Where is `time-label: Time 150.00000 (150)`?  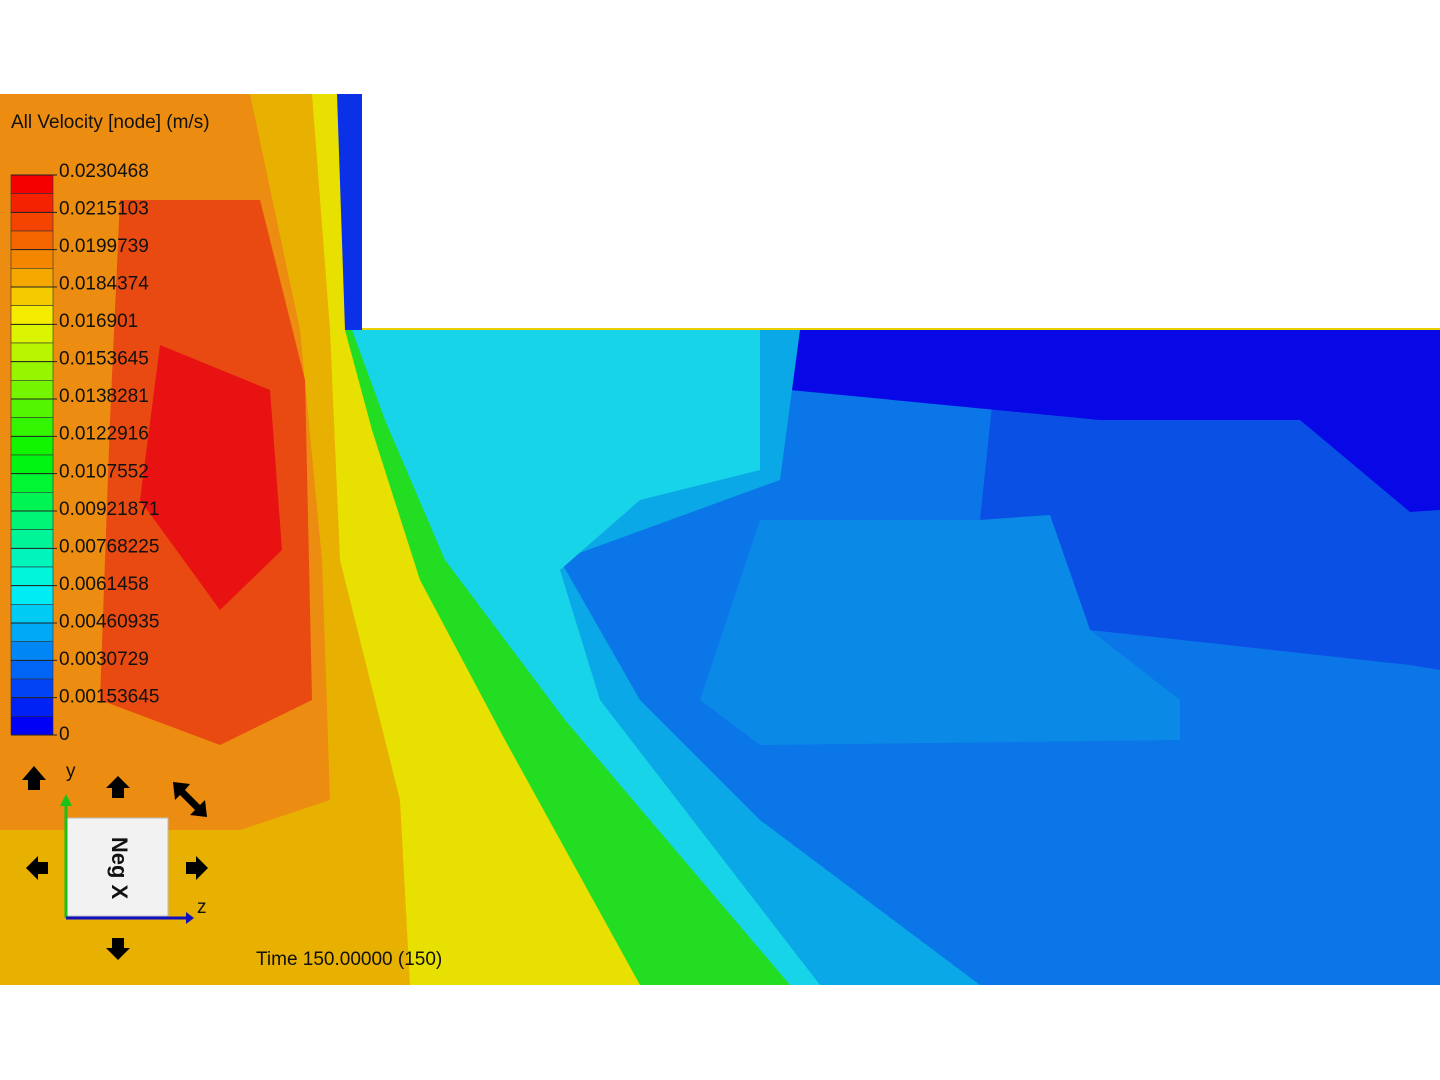
time-label: Time 150.00000 (150) is located at coordinates (349, 959).